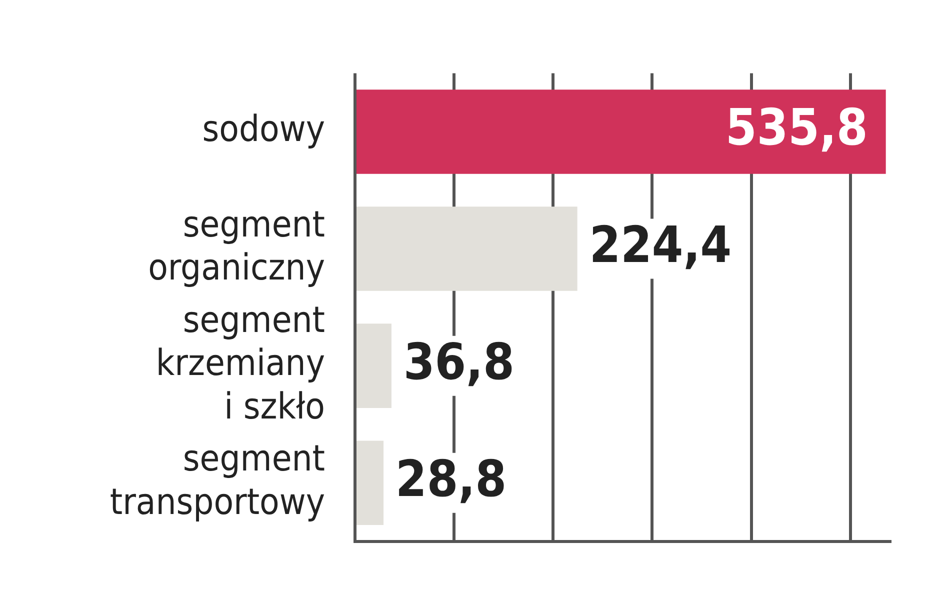 Image resolution: width=948 pixels, height=593 pixels. I want to click on data-label: 28,8, so click(451, 479).